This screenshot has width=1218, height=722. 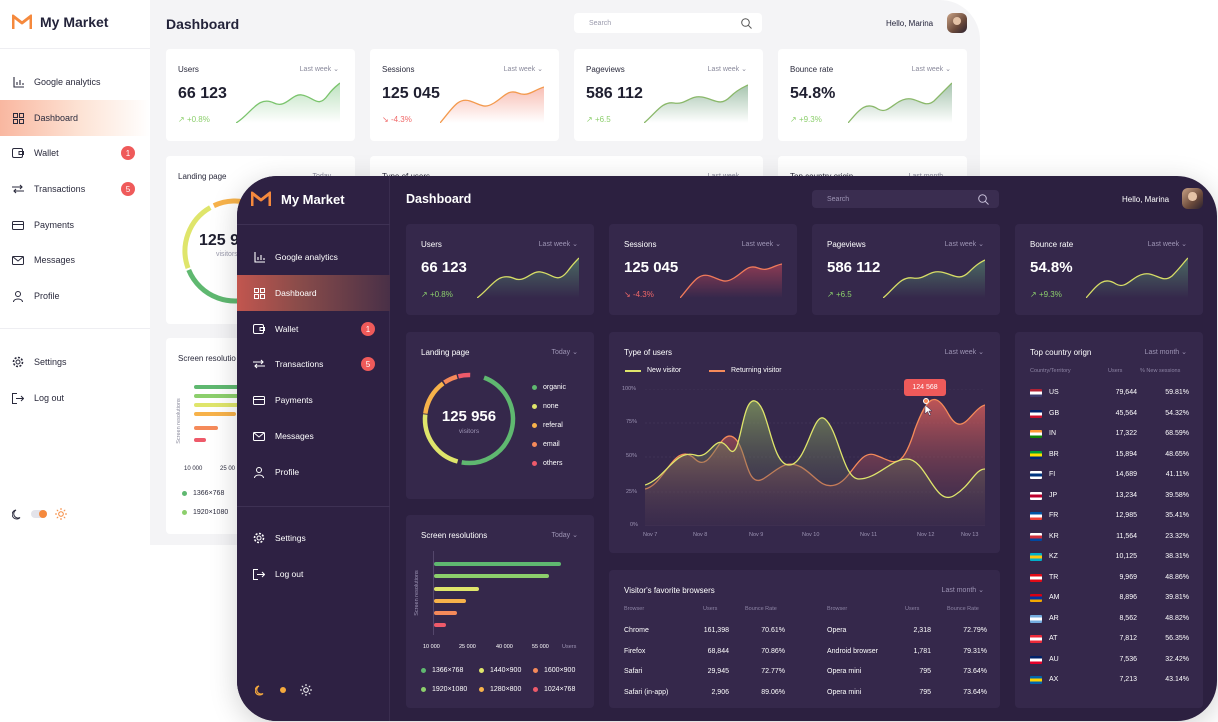 I want to click on light-nav-google-analytics: Google analytics, so click(x=75, y=82).